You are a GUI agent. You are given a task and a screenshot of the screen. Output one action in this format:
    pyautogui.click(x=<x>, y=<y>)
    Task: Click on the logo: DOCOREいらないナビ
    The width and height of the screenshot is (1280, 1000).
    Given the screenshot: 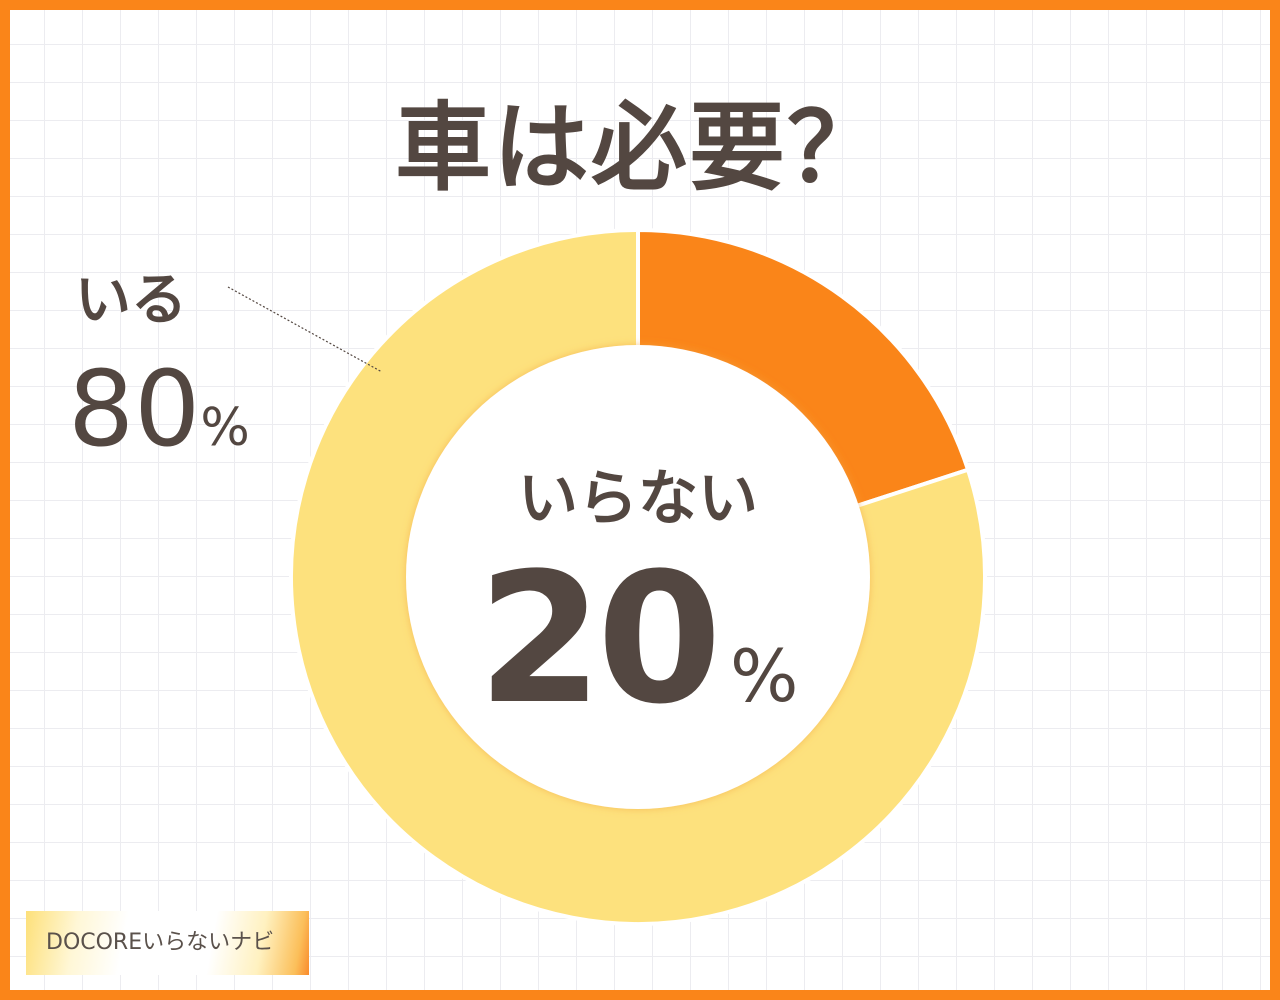 What is the action you would take?
    pyautogui.click(x=167, y=943)
    